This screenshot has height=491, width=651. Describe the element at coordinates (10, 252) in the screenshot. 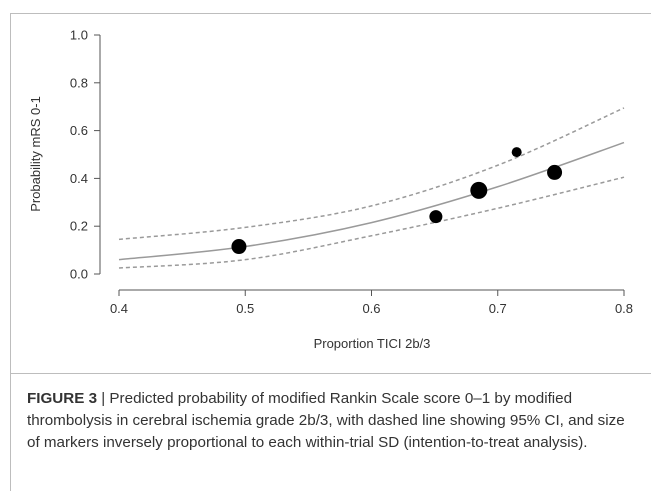

I see `frame-left-border` at that location.